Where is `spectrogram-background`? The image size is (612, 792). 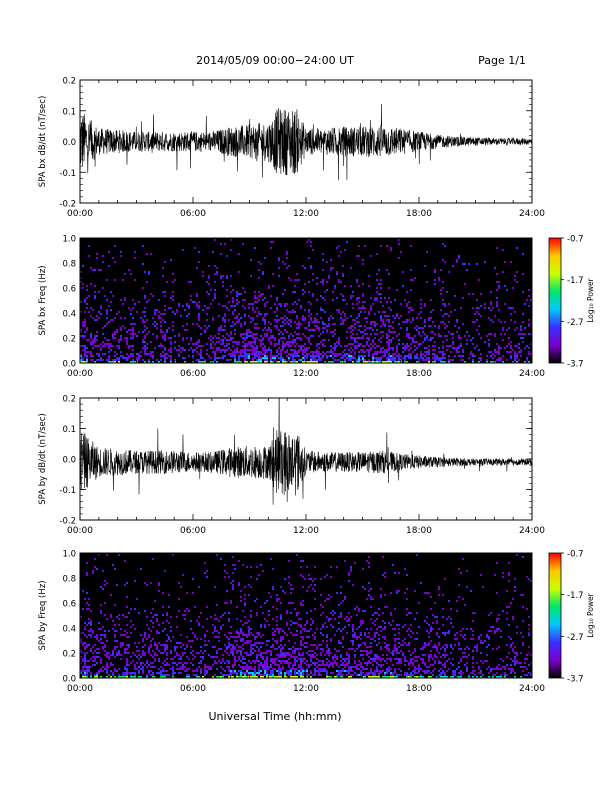
spectrogram-background is located at coordinates (306, 300).